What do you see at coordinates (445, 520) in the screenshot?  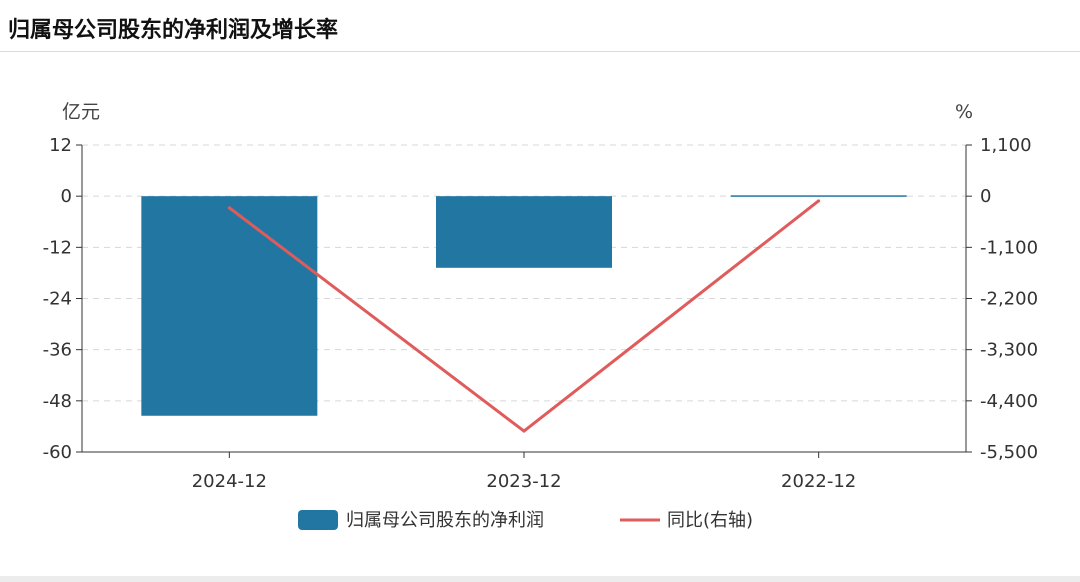 I see `legend-label-bar: 归属母公司股东的净利润` at bounding box center [445, 520].